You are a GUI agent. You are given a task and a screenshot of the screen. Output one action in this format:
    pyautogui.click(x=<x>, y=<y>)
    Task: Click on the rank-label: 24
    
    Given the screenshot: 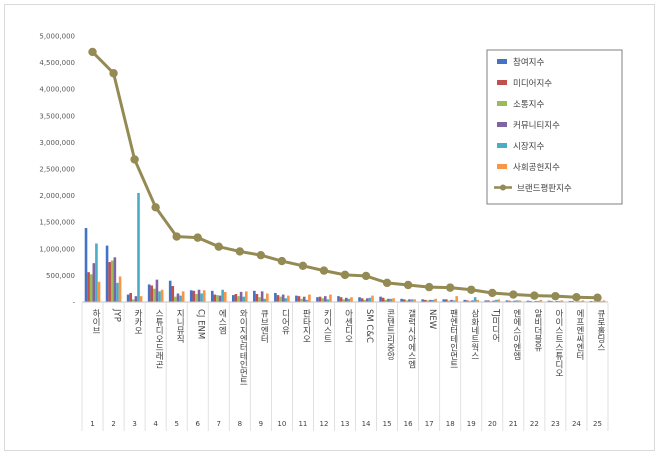 What is the action you would take?
    pyautogui.click(x=576, y=424)
    